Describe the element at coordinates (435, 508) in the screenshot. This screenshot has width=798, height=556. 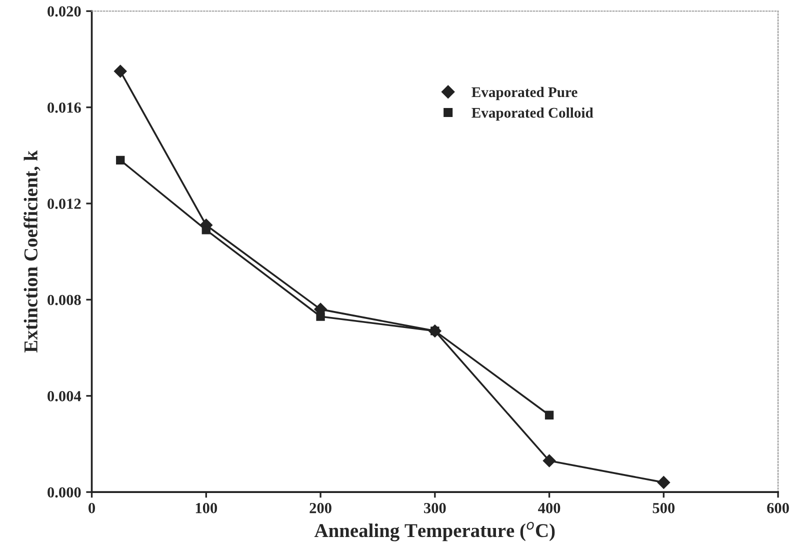
I see `x-tick-label: 300` at that location.